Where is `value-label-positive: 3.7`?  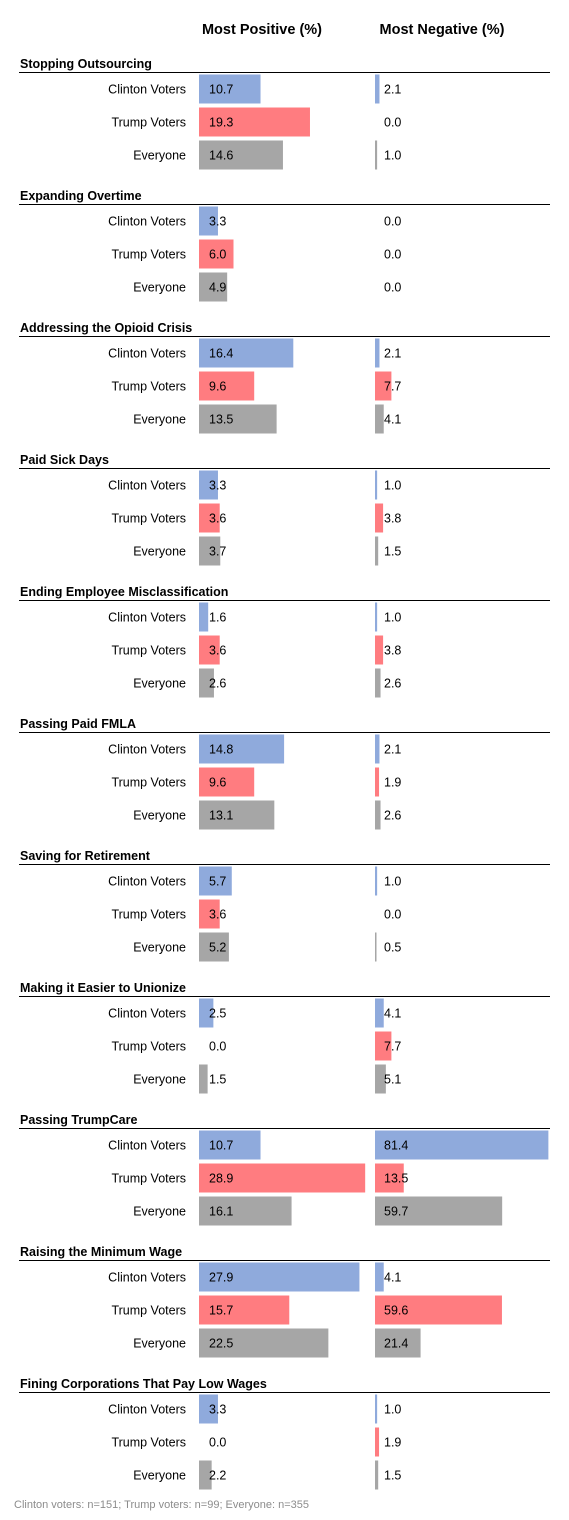 value-label-positive: 3.7 is located at coordinates (217, 552).